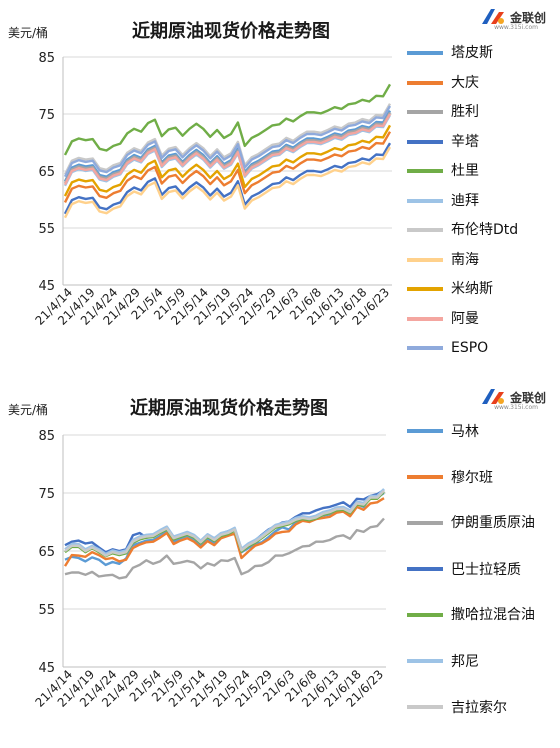 The height and width of the screenshot is (748, 560). What do you see at coordinates (493, 615) in the screenshot?
I see `legend-label: 撒哈拉混合油` at bounding box center [493, 615].